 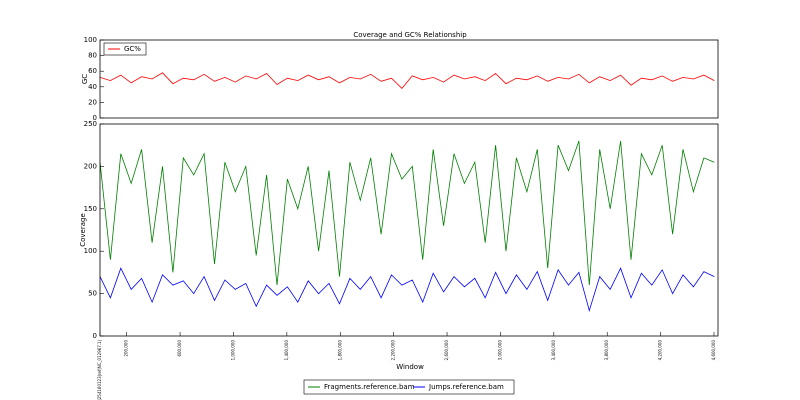 What do you see at coordinates (660, 350) in the screenshot?
I see `x-tick-label: 4,200,000` at bounding box center [660, 350].